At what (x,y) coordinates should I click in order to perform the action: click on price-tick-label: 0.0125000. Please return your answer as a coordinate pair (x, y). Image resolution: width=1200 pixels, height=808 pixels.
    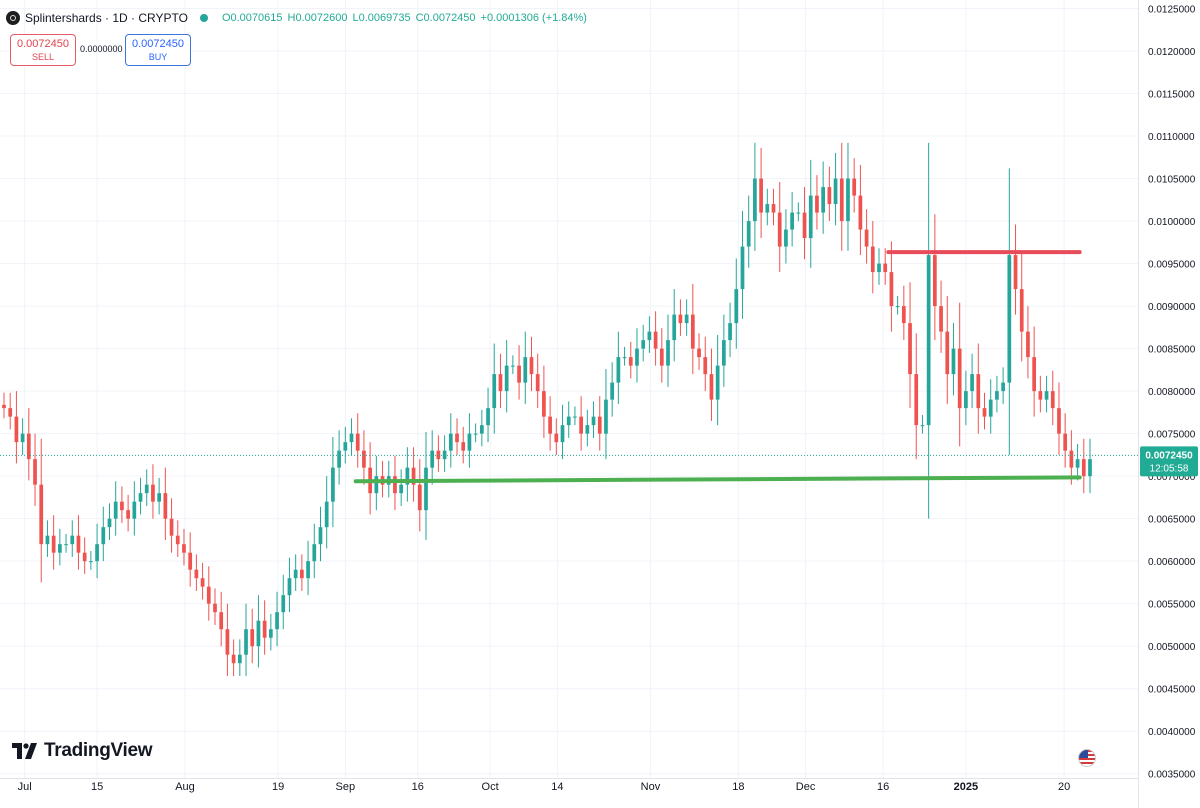
    Looking at the image, I should click on (1172, 10).